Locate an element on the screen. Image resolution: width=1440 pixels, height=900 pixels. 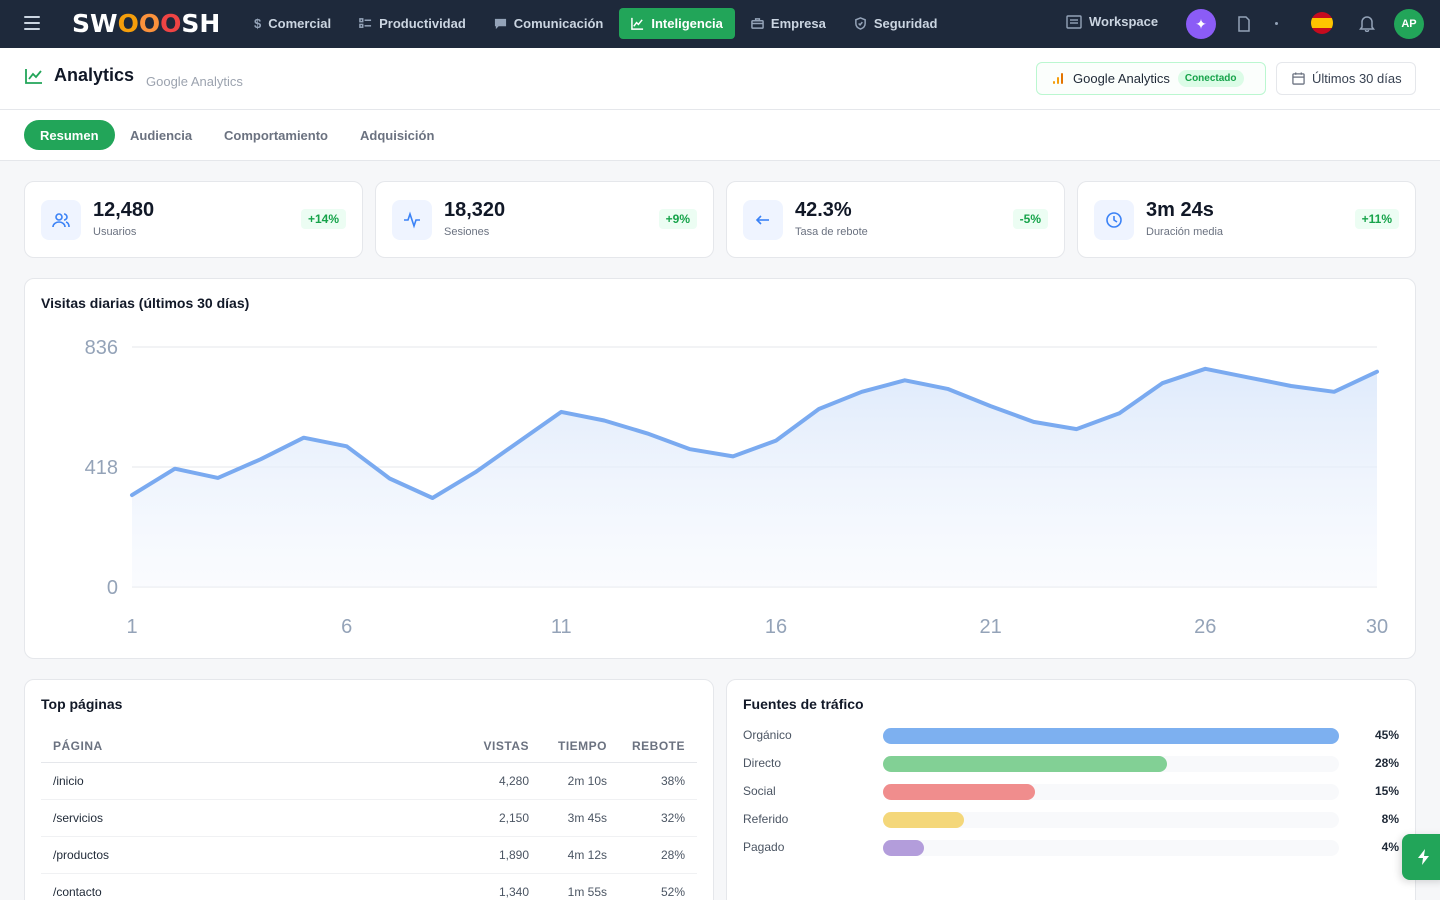
workspace-icon is located at coordinates (1074, 21).